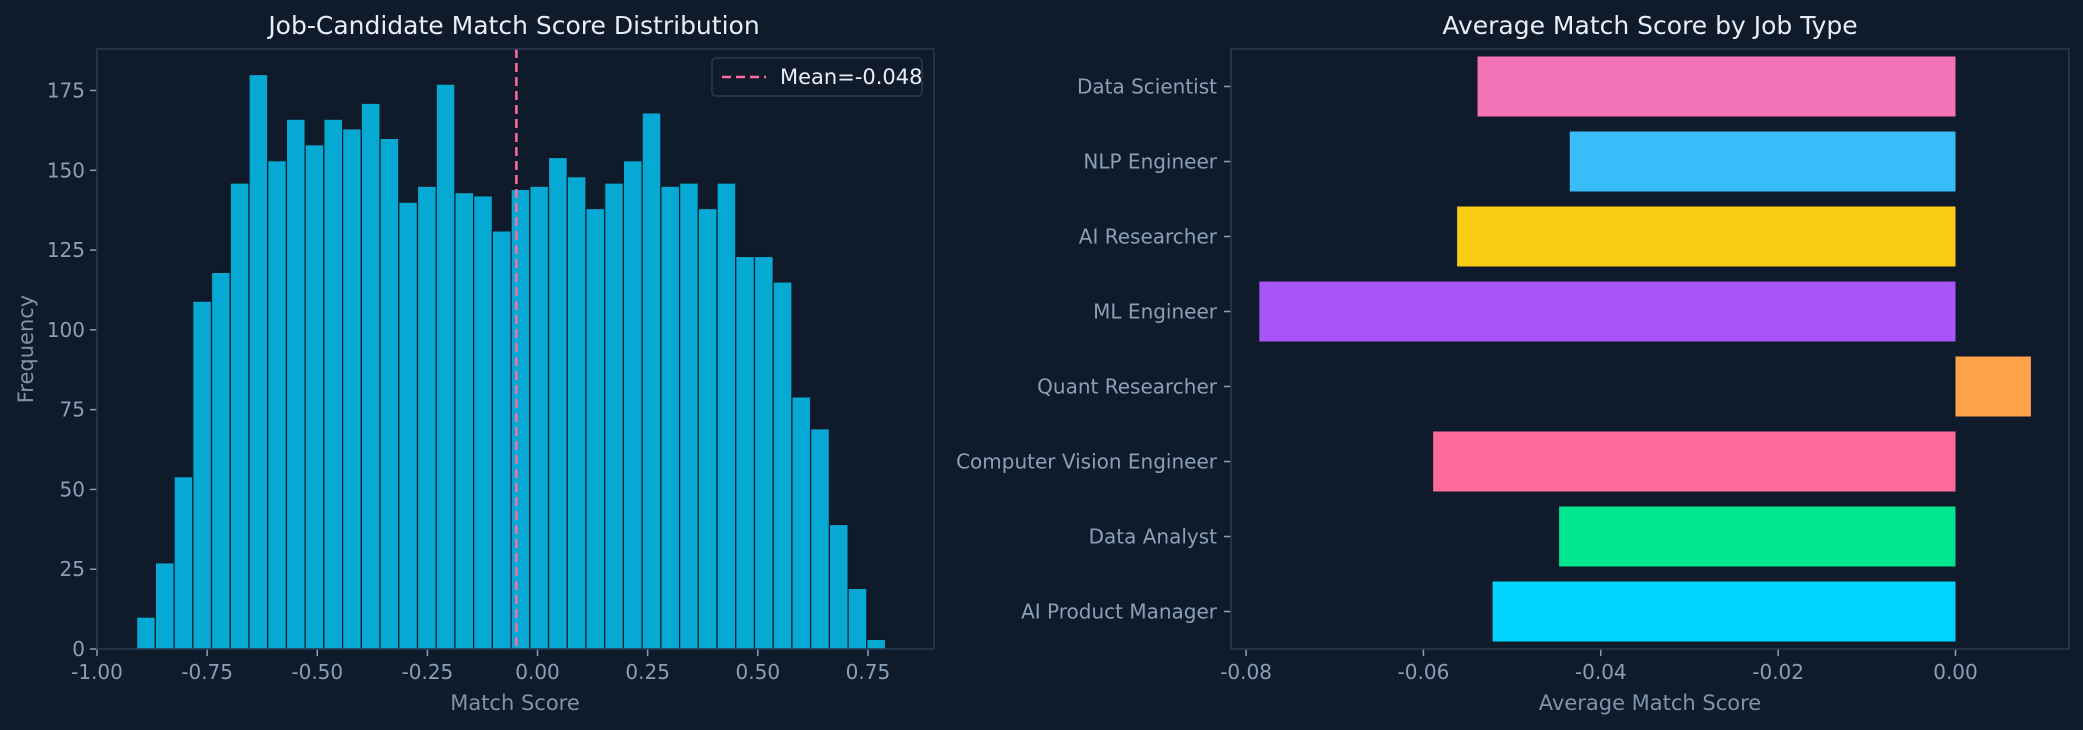 The width and height of the screenshot is (2083, 730). I want to click on histogram-xlabel: Match Score, so click(515, 703).